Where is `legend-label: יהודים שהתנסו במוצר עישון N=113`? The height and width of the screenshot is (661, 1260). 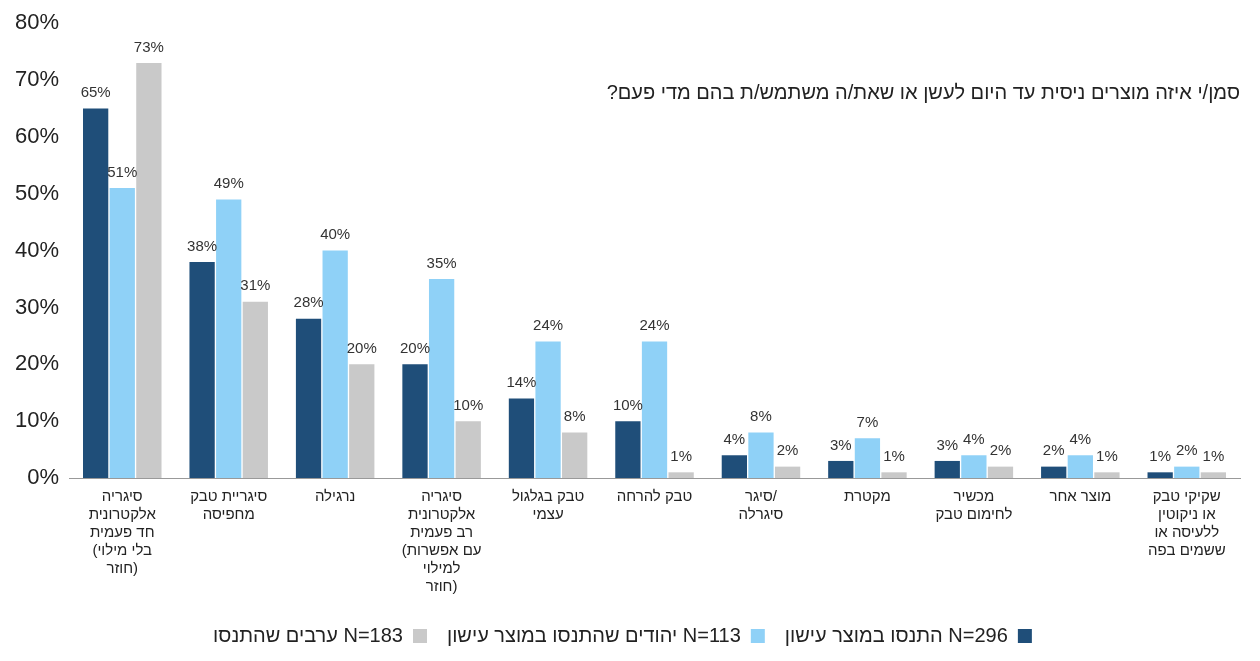
legend-label: יהודים שהתנסו במוצר עישון N=113 is located at coordinates (593, 634).